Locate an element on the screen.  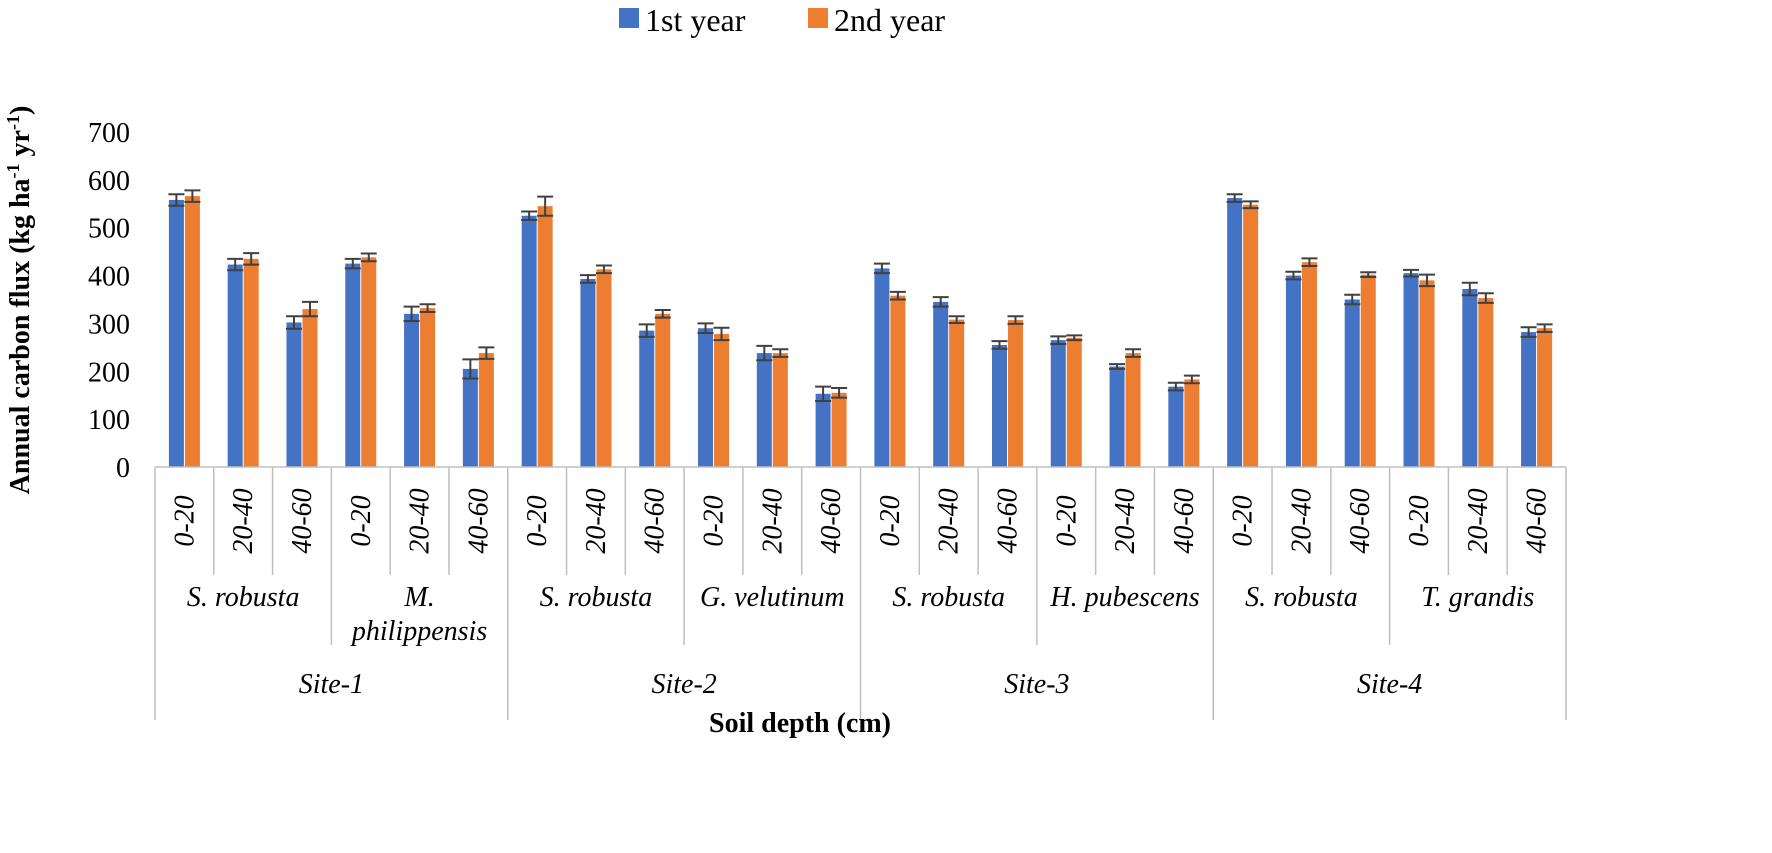
y-tick-label: 300 is located at coordinates (109, 324).